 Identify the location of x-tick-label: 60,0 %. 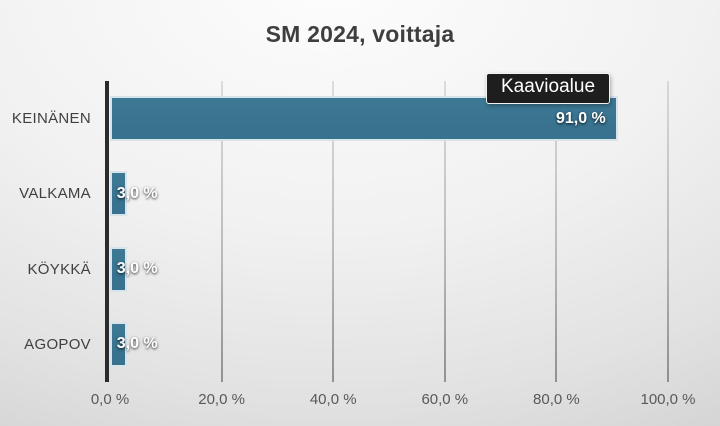
(445, 399).